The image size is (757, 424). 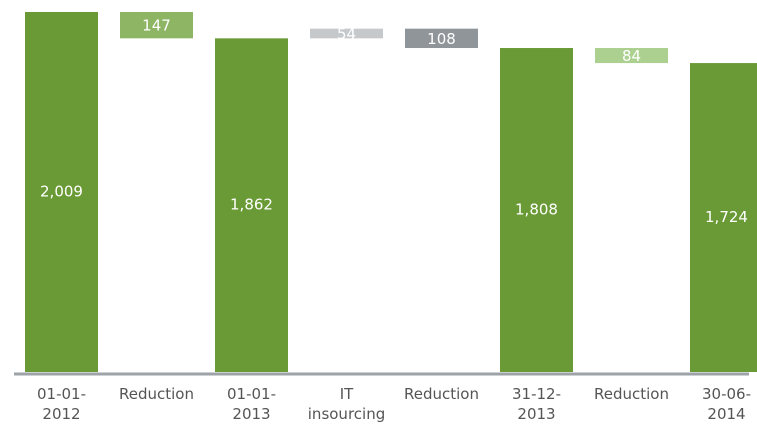 I want to click on x-tick-label-line: IT, so click(x=347, y=394).